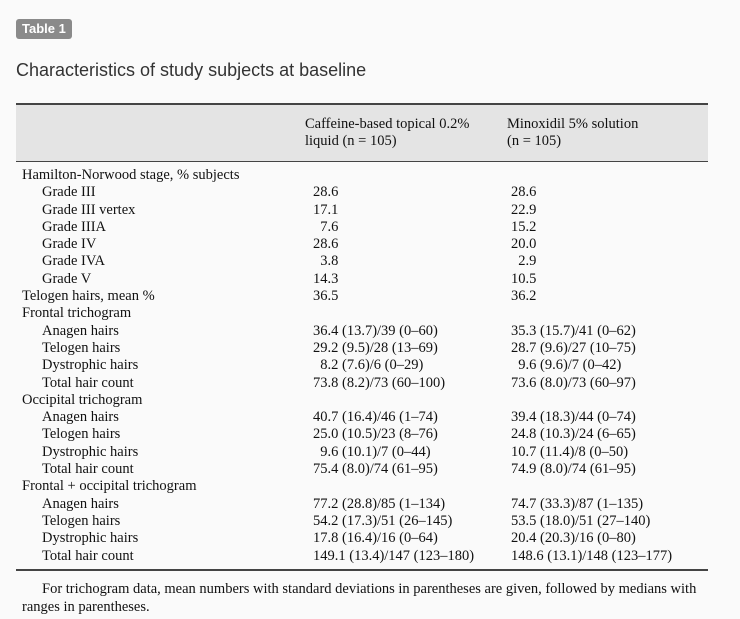  What do you see at coordinates (577, 503) in the screenshot?
I see `cell-minoxidil: 74.7 (33.3)/87 (1–135)` at bounding box center [577, 503].